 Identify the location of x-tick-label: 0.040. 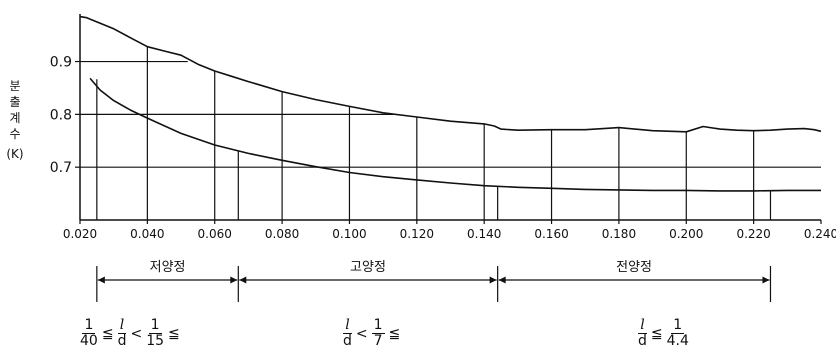
(147, 234).